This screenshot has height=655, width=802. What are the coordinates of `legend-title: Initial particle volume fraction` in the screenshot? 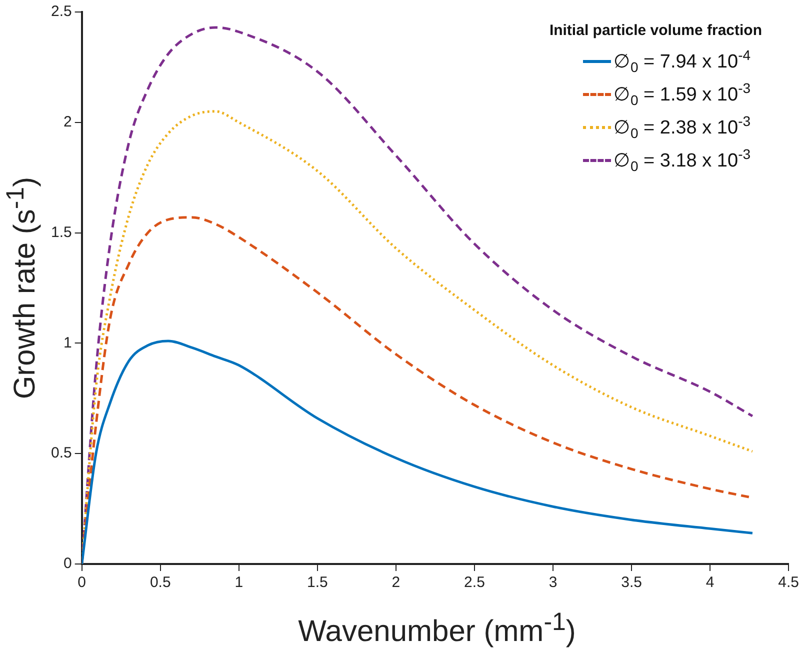 It's located at (655, 30).